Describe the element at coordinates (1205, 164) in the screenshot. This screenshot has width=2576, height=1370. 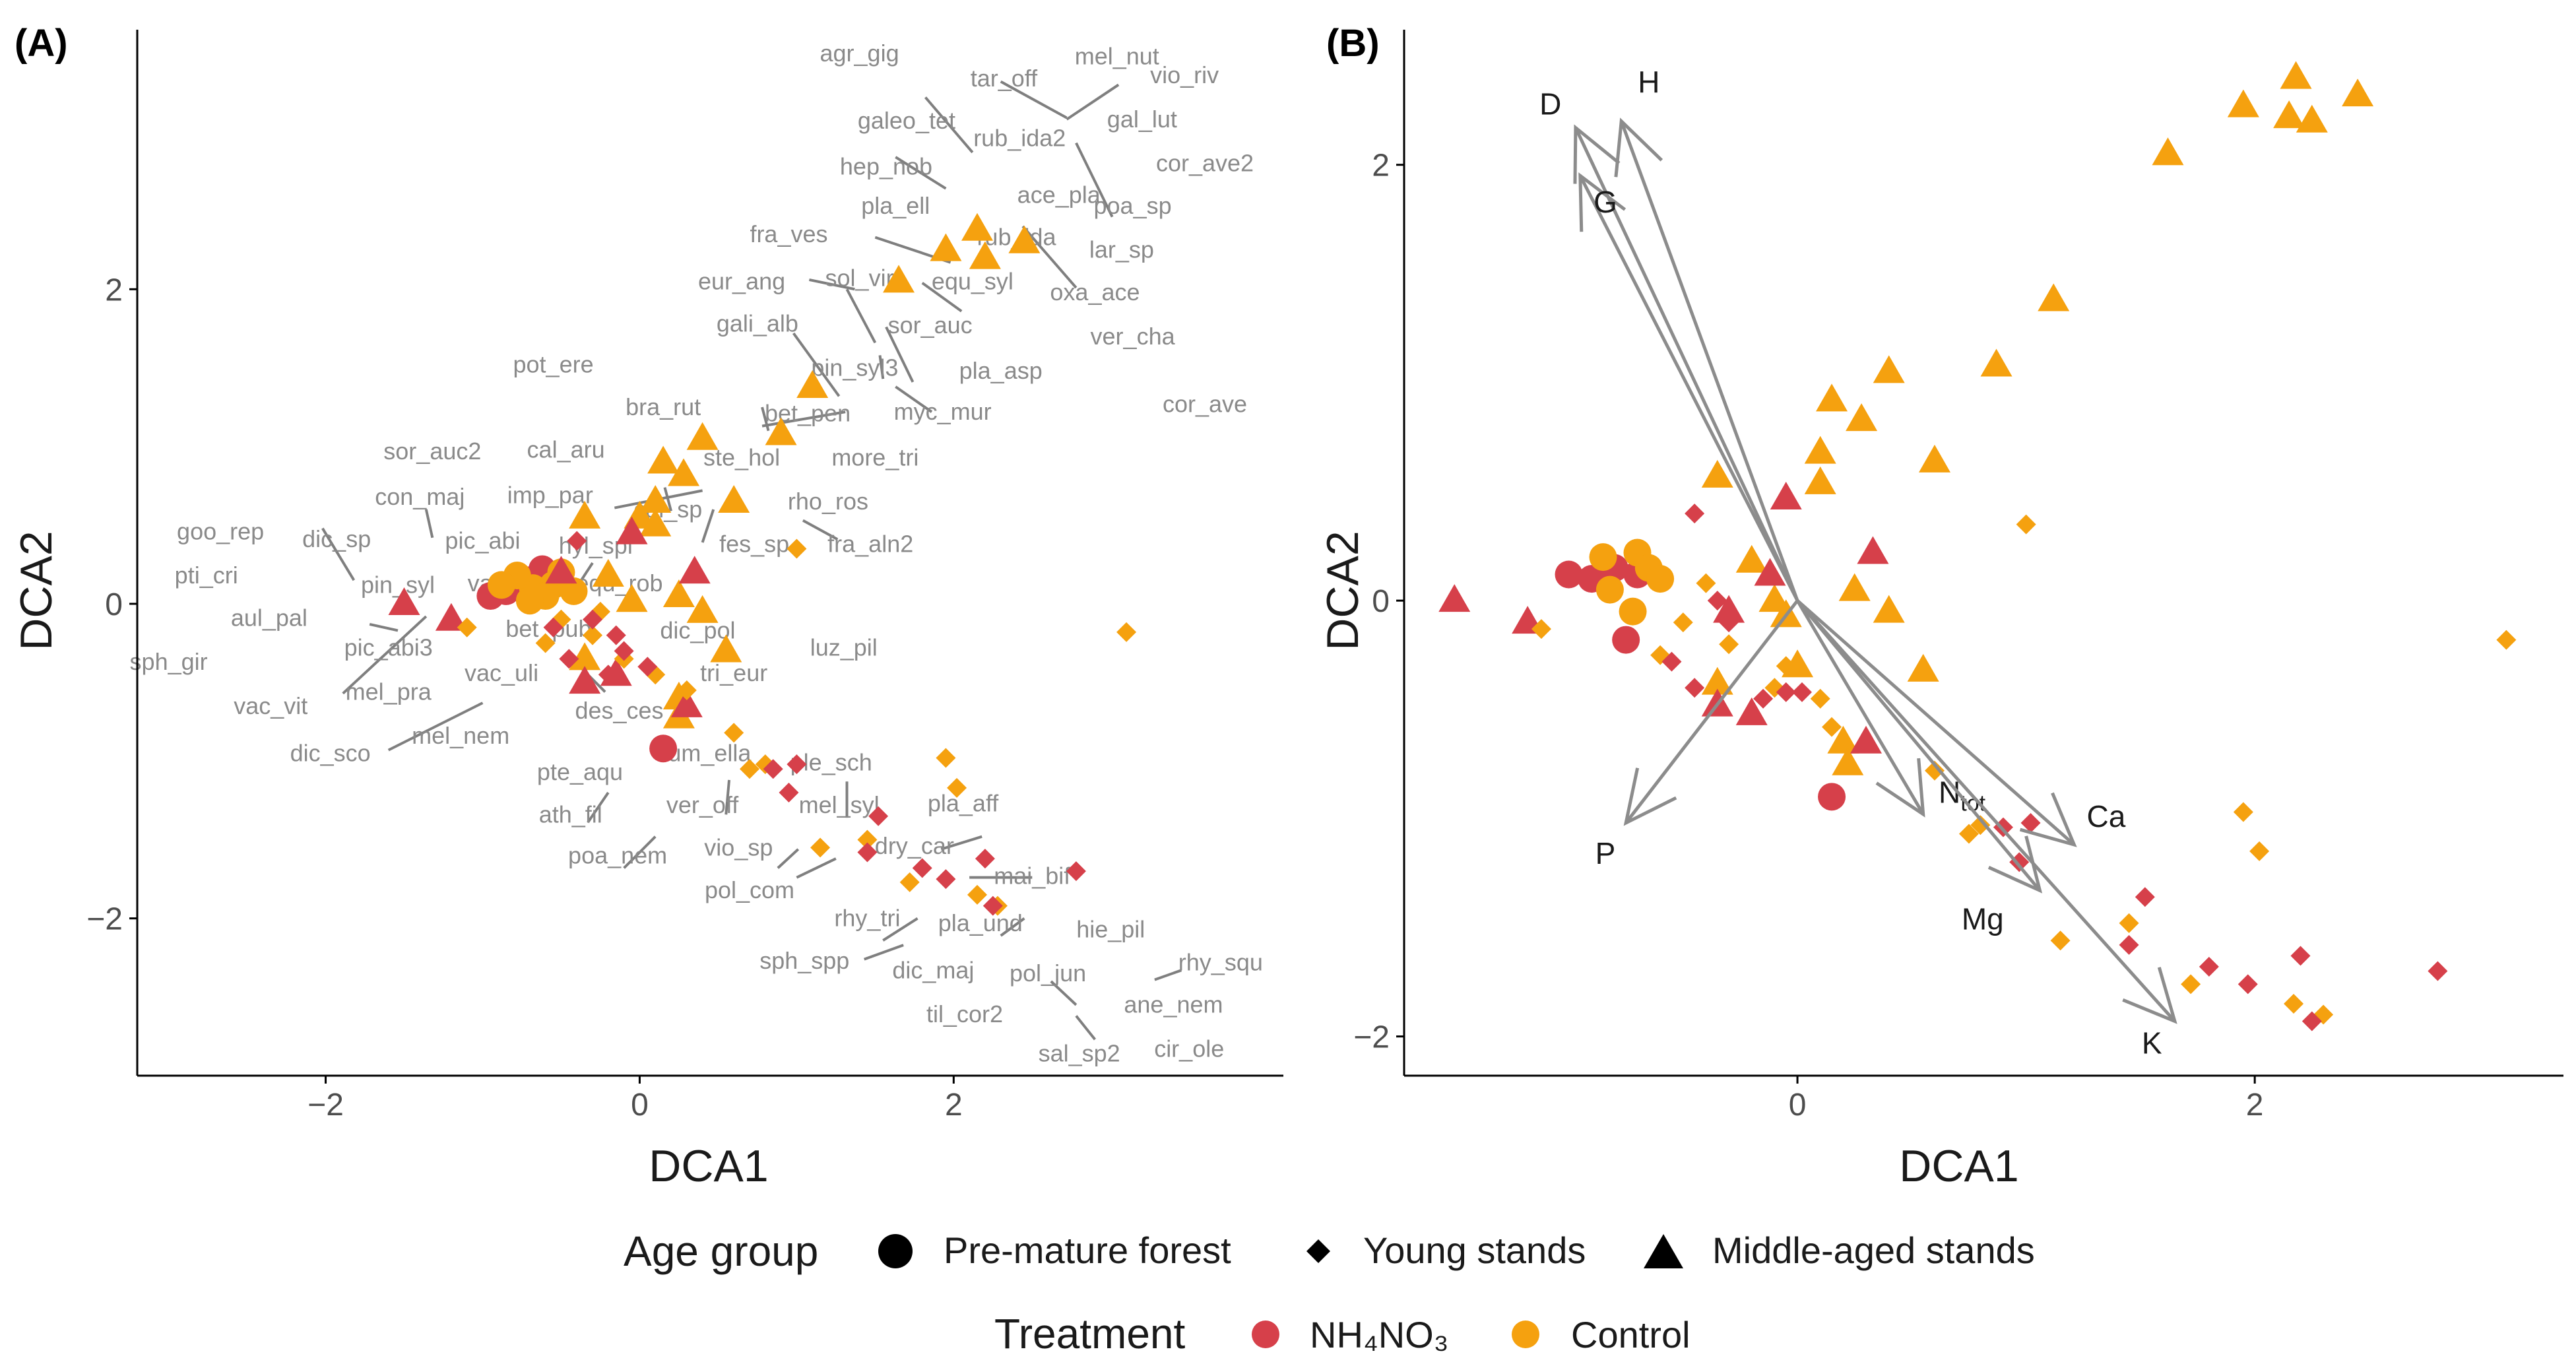
I see `species-label-cor-ave2: cor_ave2` at that location.